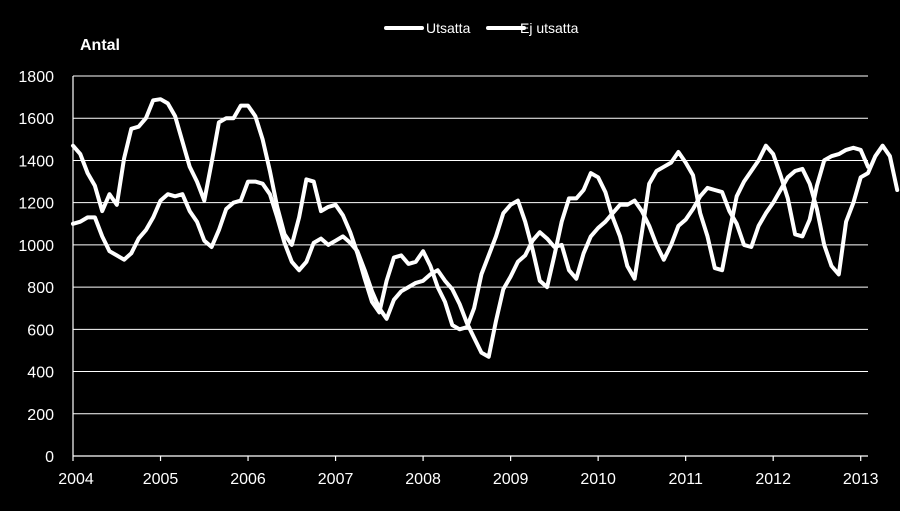  Describe the element at coordinates (773, 479) in the screenshot. I see `x-tick-label: 2012` at that location.